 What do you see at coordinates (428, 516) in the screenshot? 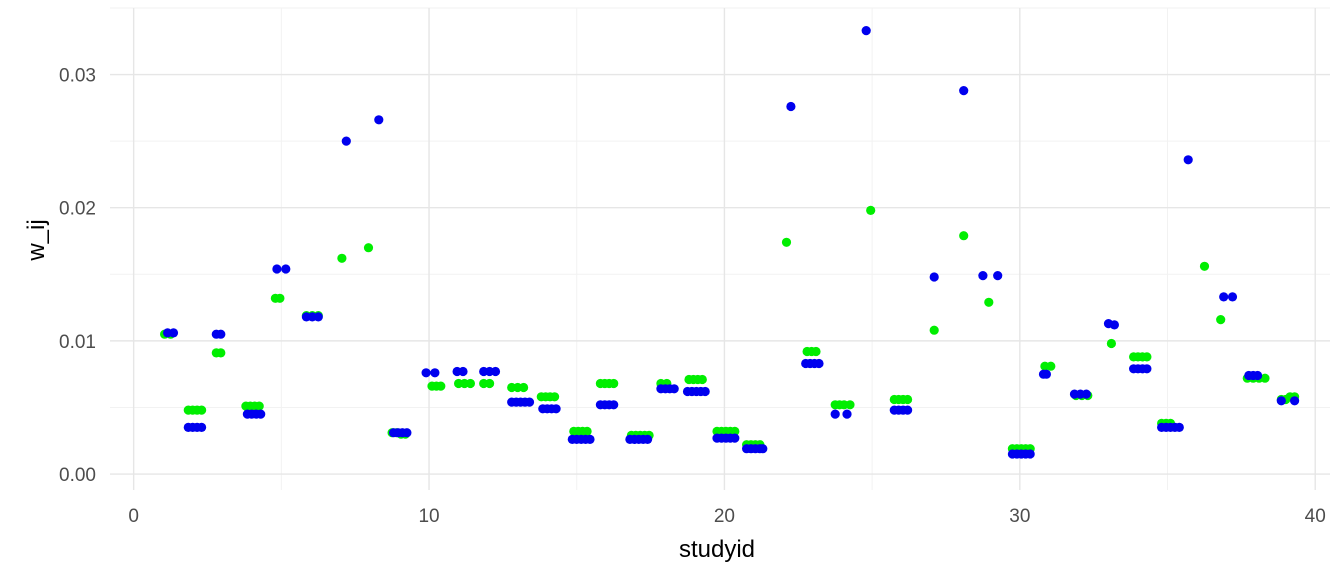
I see `x-tick-label: 10` at bounding box center [428, 516].